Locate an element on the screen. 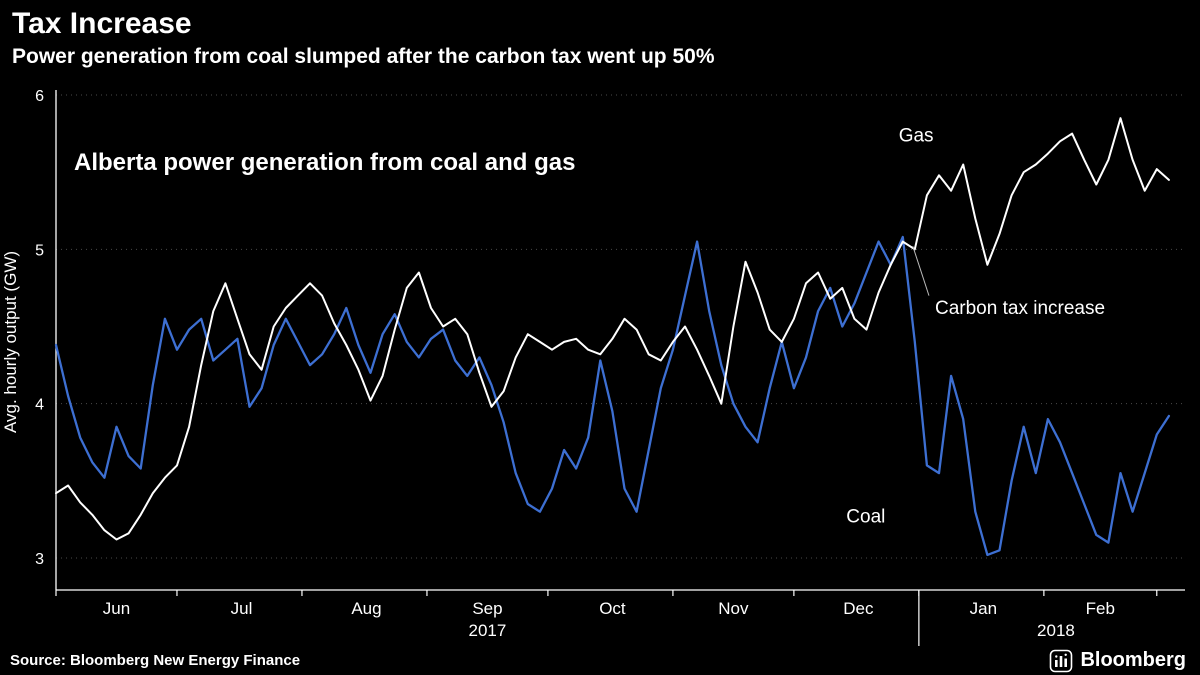  bloomberg-logo: Bloomberg is located at coordinates (1117, 661).